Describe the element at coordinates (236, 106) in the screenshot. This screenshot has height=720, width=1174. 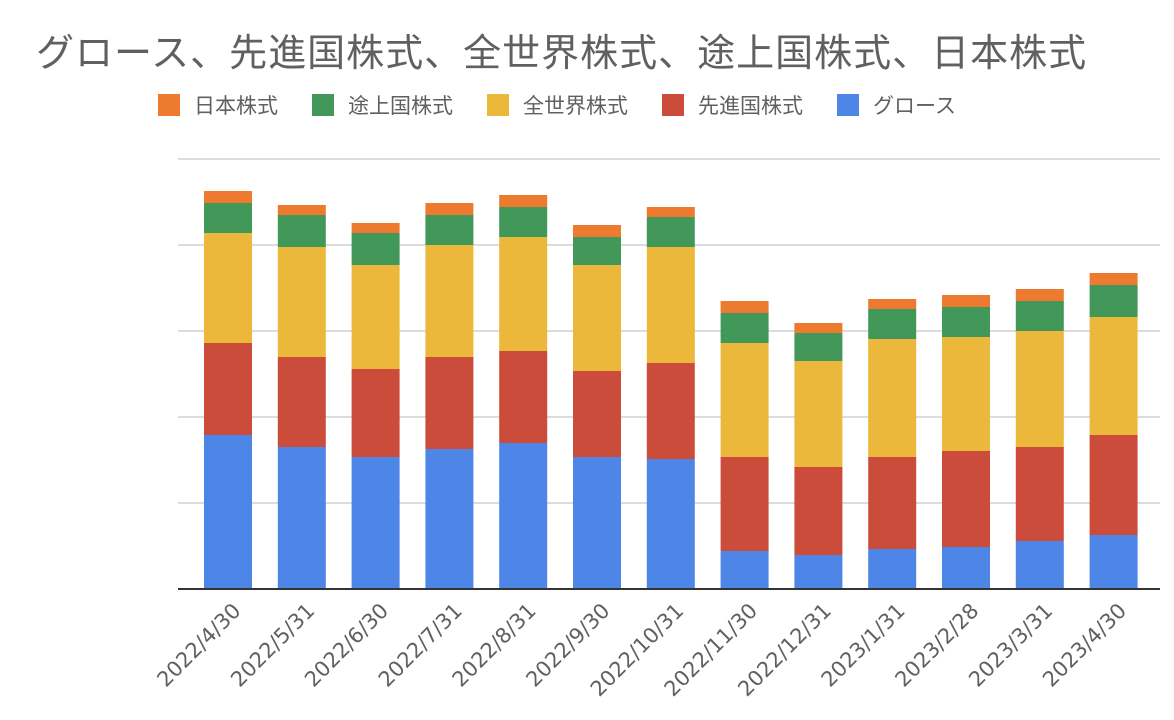
I see `legend-label: 日本株式` at that location.